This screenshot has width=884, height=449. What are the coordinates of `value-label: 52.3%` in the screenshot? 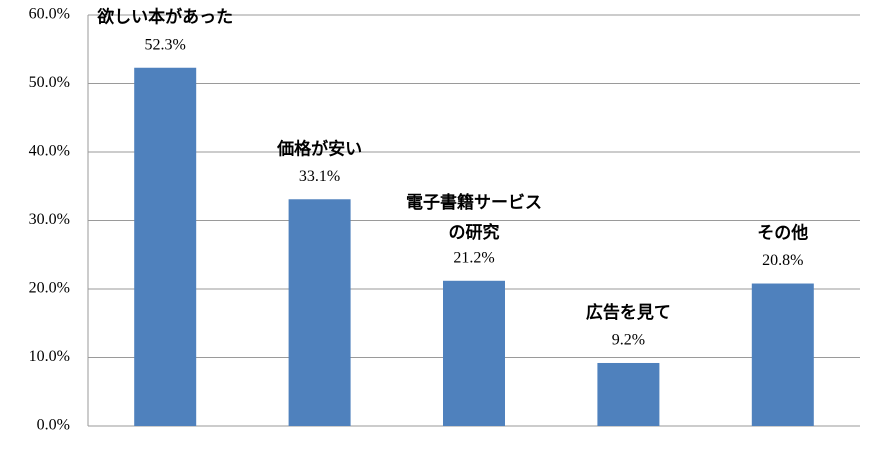 It's located at (165, 44).